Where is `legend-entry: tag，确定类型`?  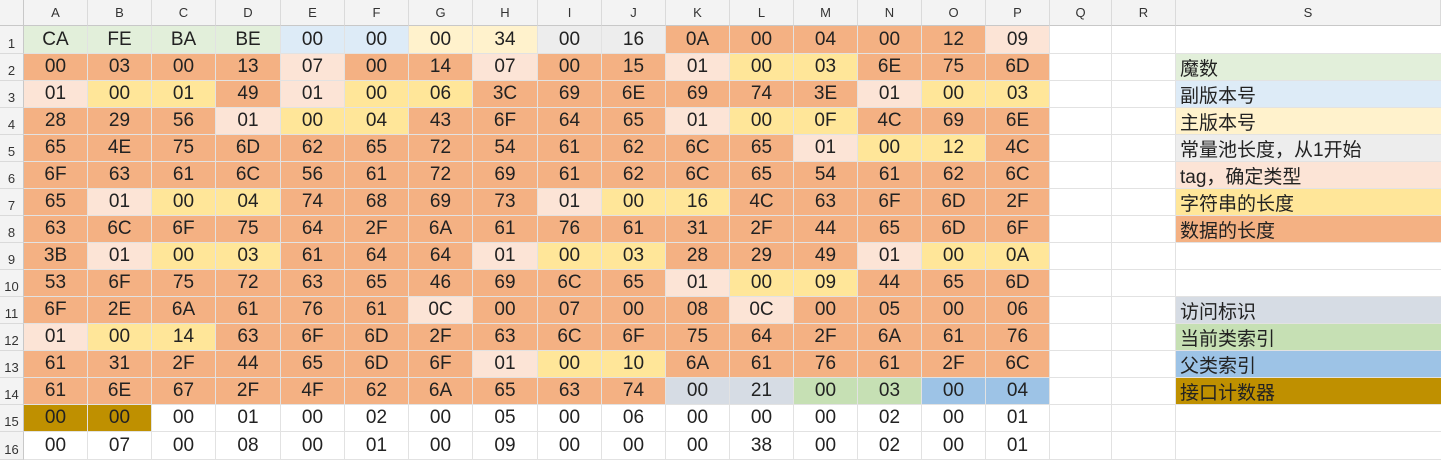
legend-entry: tag，确定类型 is located at coordinates (1308, 175).